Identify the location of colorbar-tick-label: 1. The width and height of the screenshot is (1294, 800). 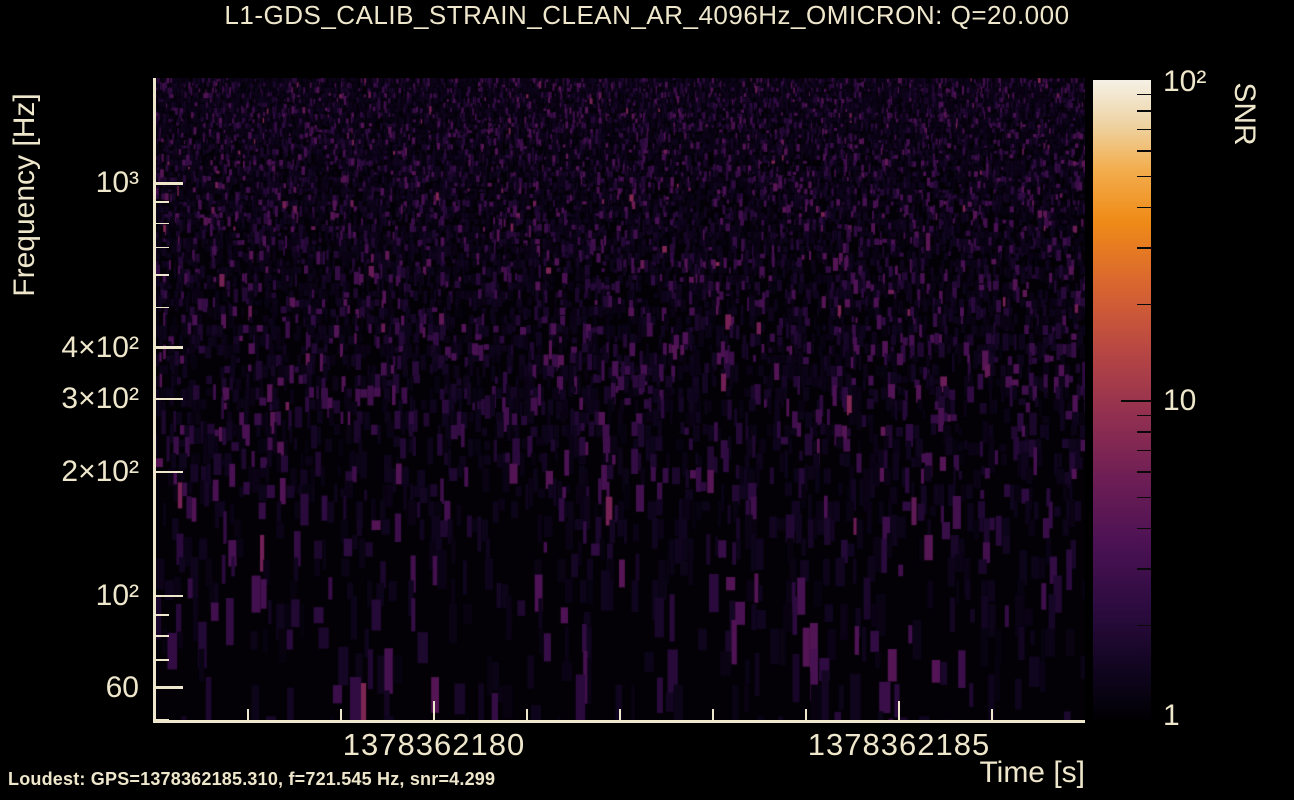
(1171, 715).